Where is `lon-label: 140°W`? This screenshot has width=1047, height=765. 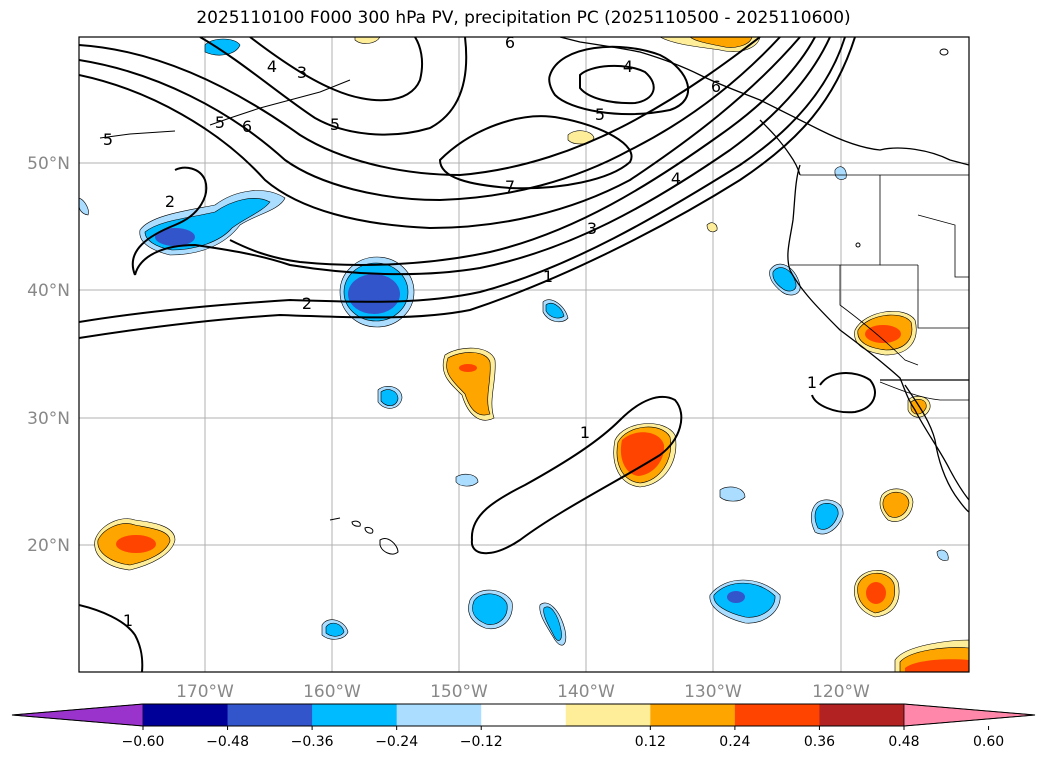 lon-label: 140°W is located at coordinates (586, 692).